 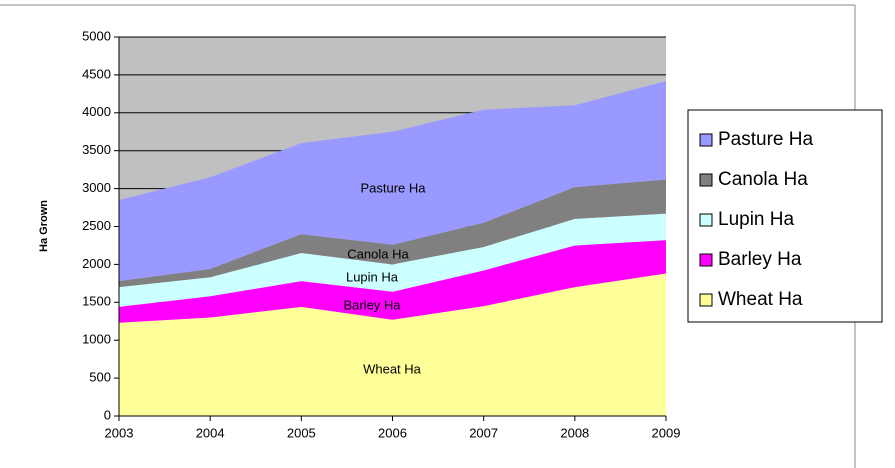 What do you see at coordinates (96, 35) in the screenshot?
I see `y-tick-label: 5000` at bounding box center [96, 35].